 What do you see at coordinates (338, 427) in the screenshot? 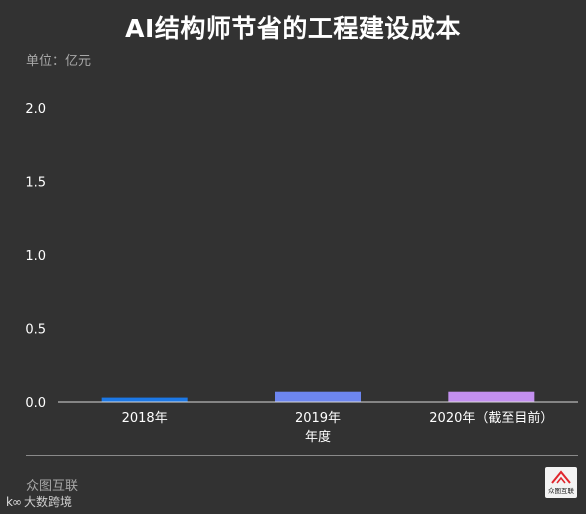
I see `x-axis-labels: 2018年 2019年 2020年（截至目前） 年度` at bounding box center [338, 427].